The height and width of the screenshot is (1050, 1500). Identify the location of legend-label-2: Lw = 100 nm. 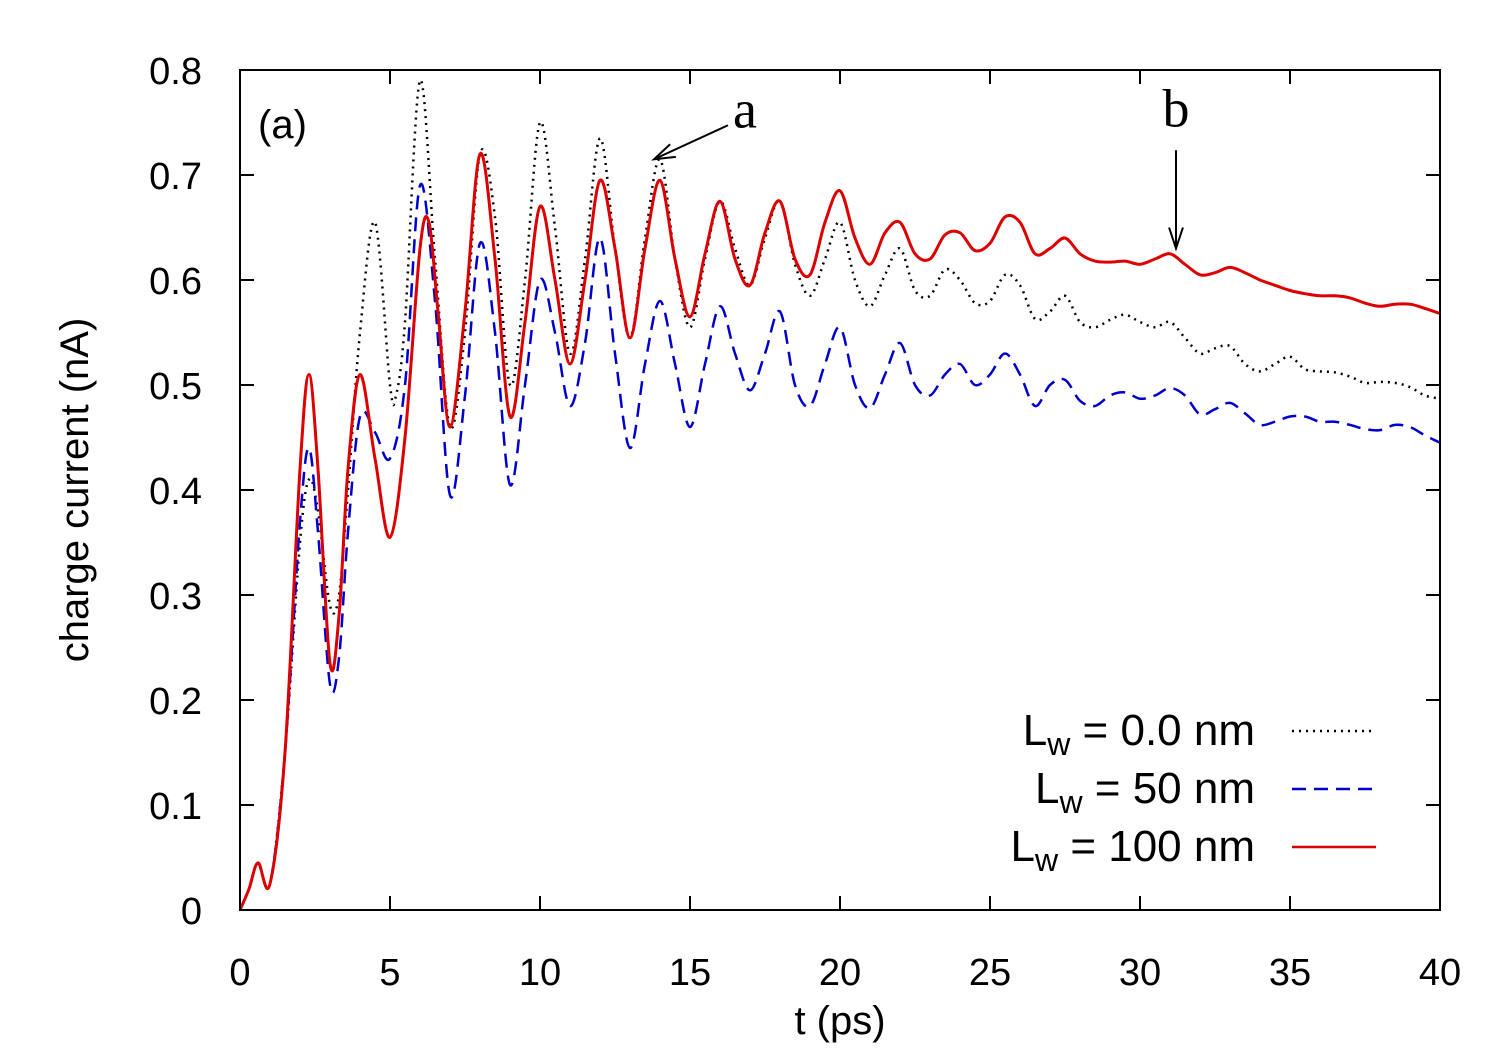
(1133, 850).